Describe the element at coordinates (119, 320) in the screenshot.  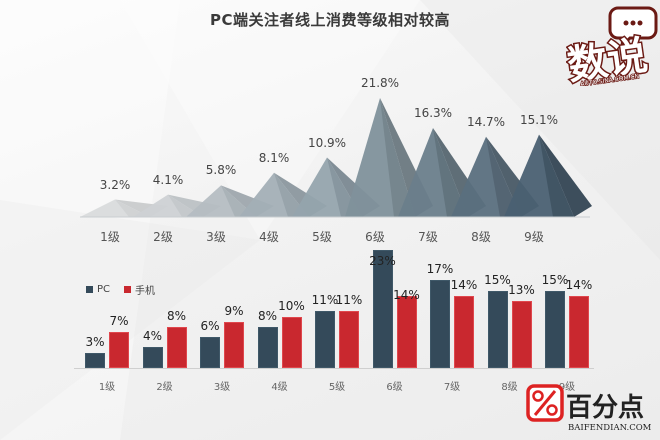
I see `bar-value-label: 7%` at that location.